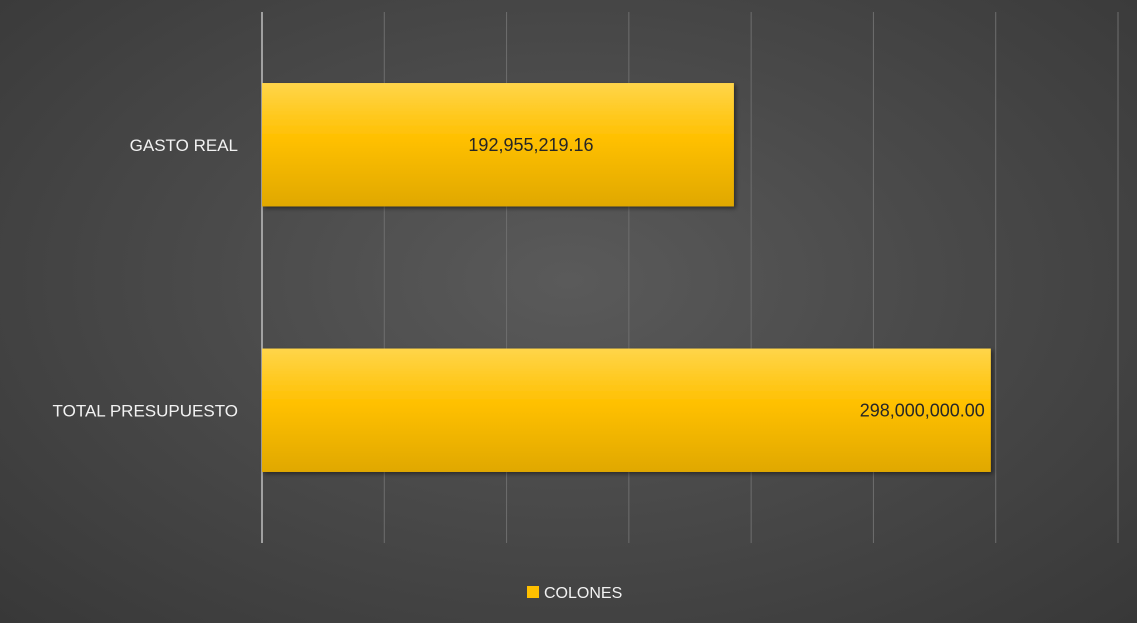 The image size is (1137, 623). I want to click on category-label: GASTO REAL, so click(184, 145).